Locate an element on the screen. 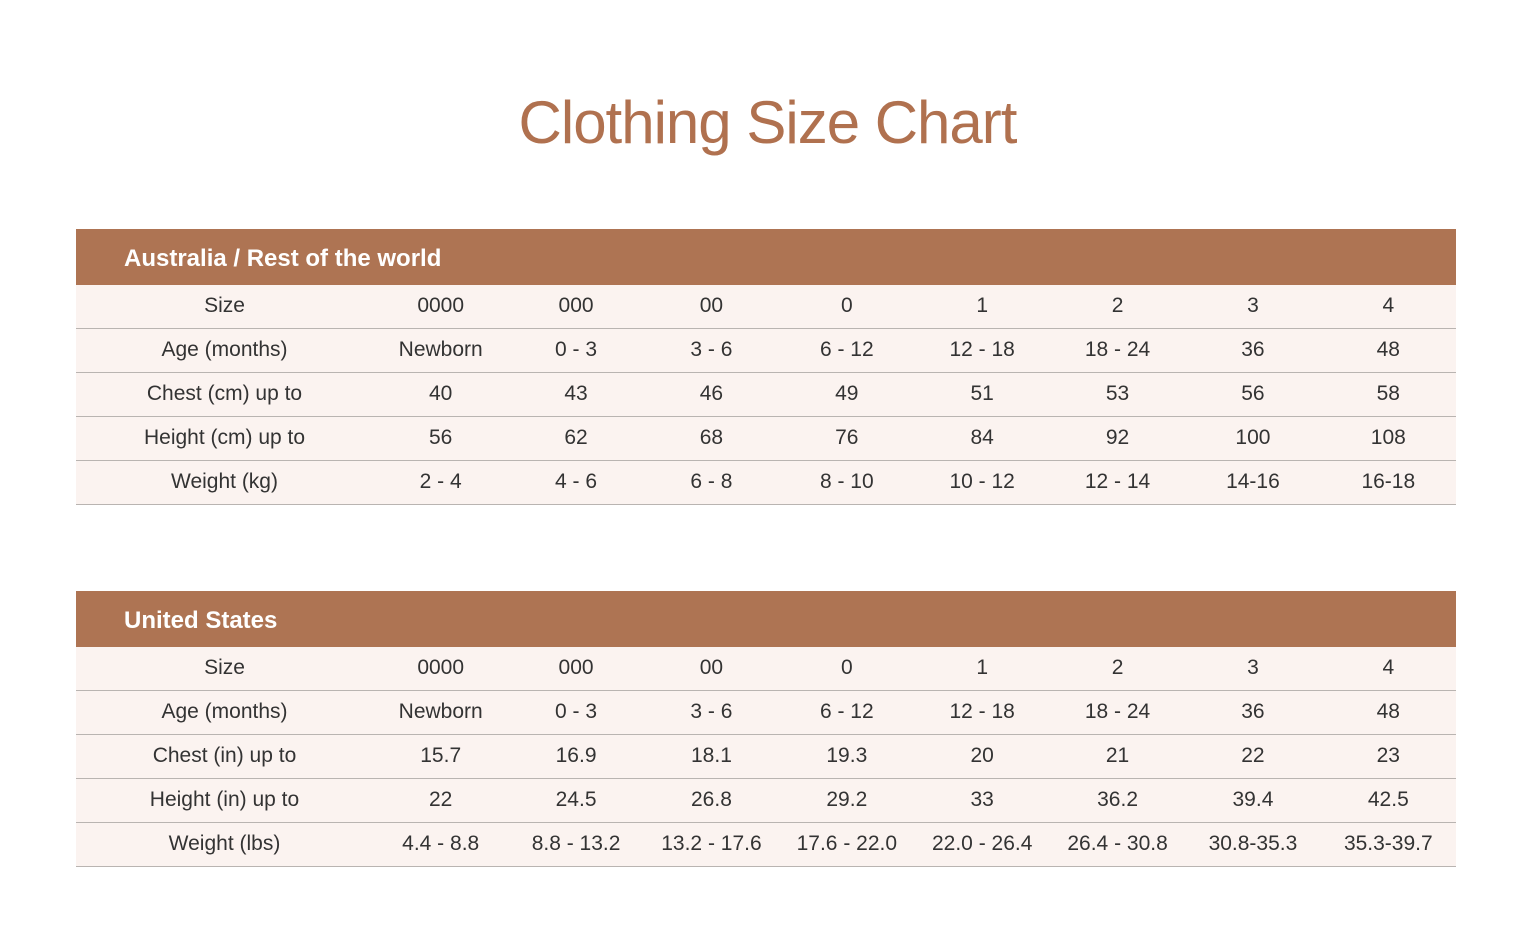  table-cell: 22.0 - 26.4 is located at coordinates (982, 843).